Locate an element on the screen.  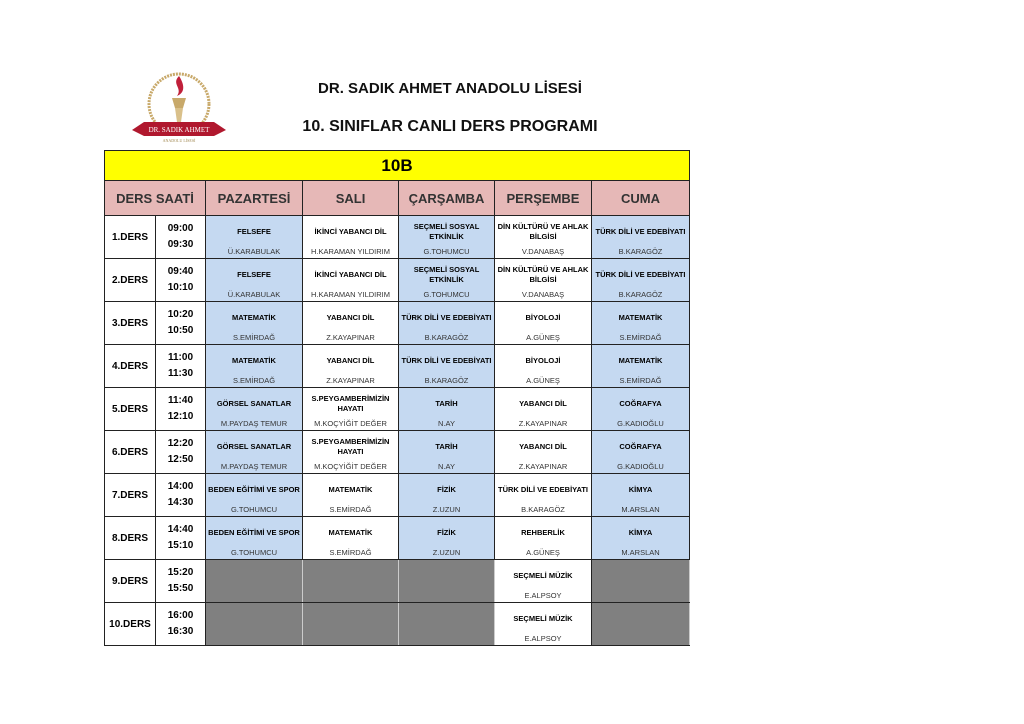
school-logo: DR. SADIK AHMET ANADOLU LİSESİ is located at coordinates (179, 107).